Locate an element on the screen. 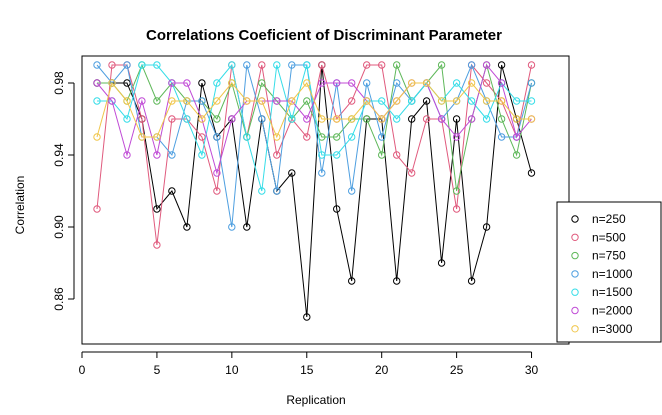 This screenshot has width=662, height=415. legend-box is located at coordinates (609, 272).